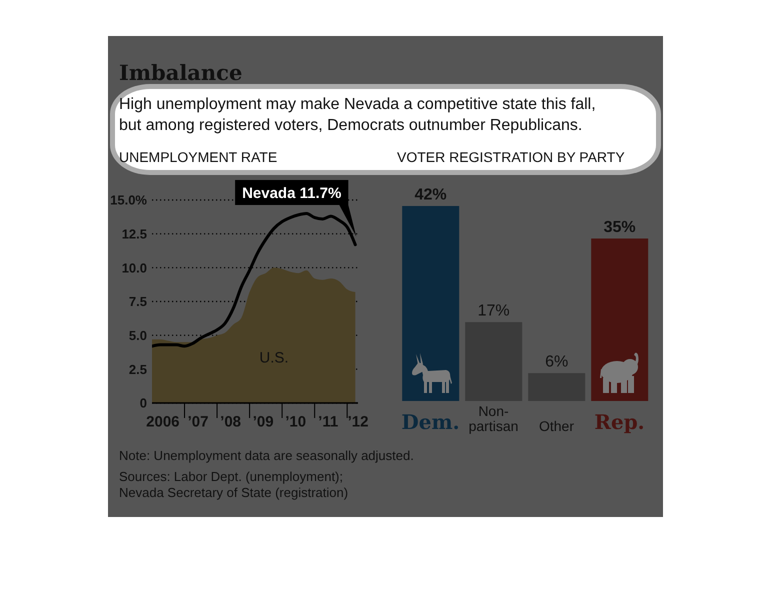  What do you see at coordinates (263, 422) in the screenshot?
I see `x-tick-label: ’09` at bounding box center [263, 422].